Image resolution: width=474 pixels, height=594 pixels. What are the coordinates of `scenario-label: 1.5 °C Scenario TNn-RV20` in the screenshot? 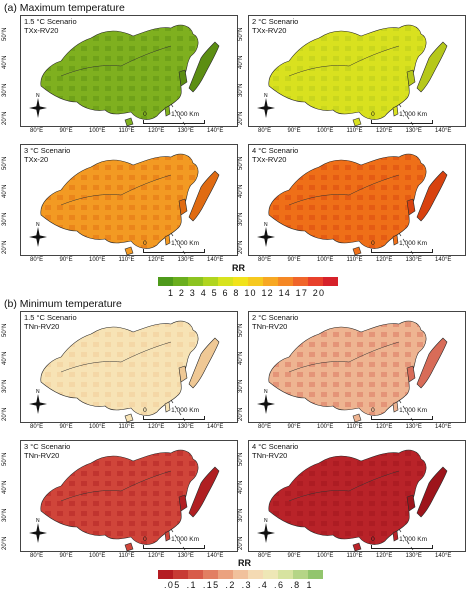 It's located at (50, 322).